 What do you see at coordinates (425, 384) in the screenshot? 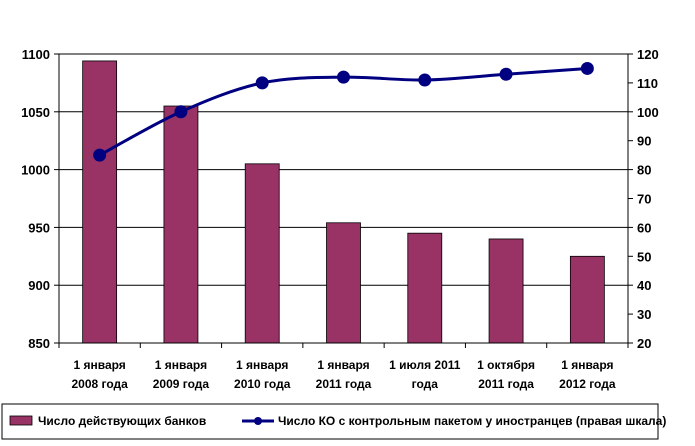
I see `category-label: года` at bounding box center [425, 384].